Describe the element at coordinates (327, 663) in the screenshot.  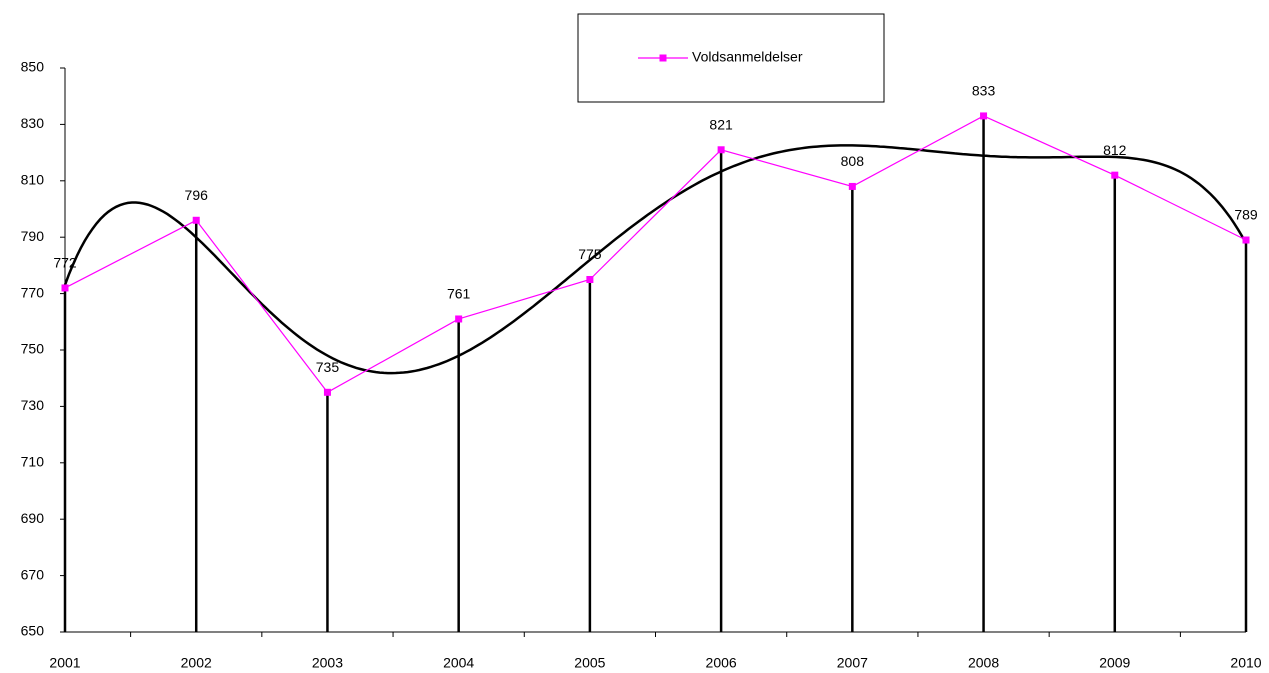
I see `x-tick-label: 2003` at that location.